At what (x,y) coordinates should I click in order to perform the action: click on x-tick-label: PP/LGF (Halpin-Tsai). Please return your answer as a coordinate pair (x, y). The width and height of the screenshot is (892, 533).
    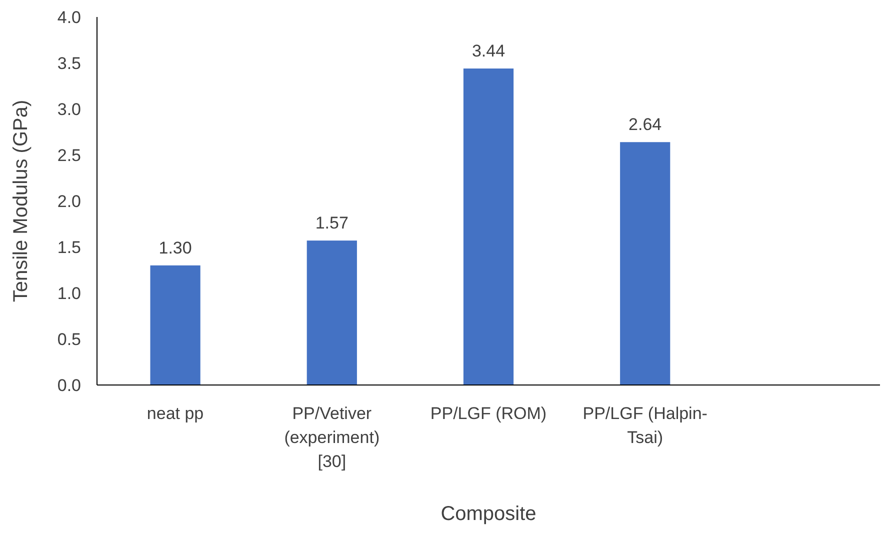
    Looking at the image, I should click on (645, 425).